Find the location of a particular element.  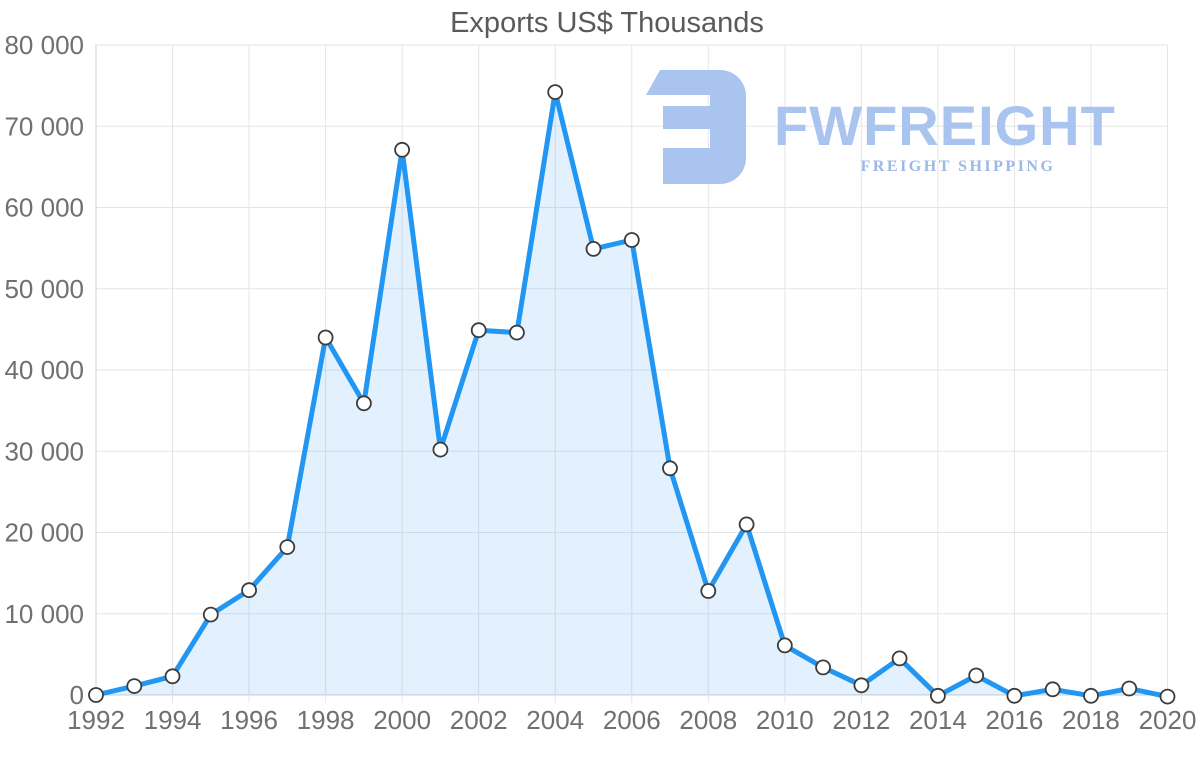

logo-tagline: FREIGHT SHIPPING is located at coordinates (958, 166).